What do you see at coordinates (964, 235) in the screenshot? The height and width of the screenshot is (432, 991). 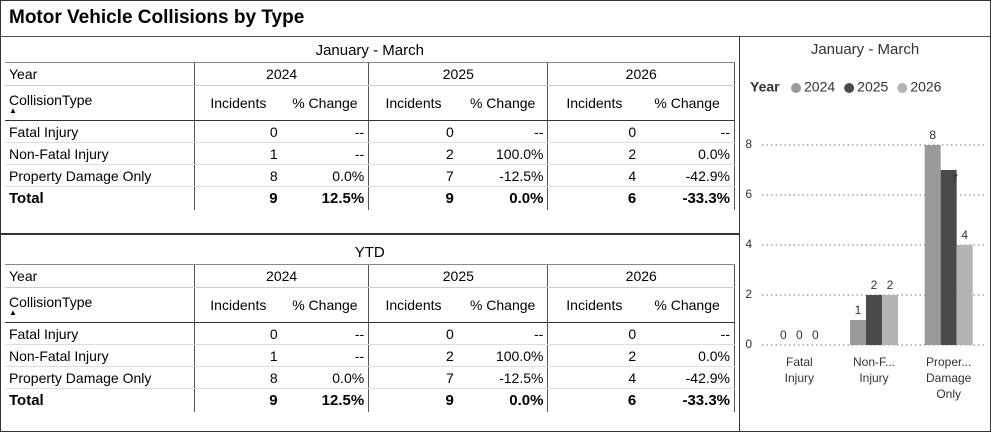 I see `data-label: 4` at bounding box center [964, 235].